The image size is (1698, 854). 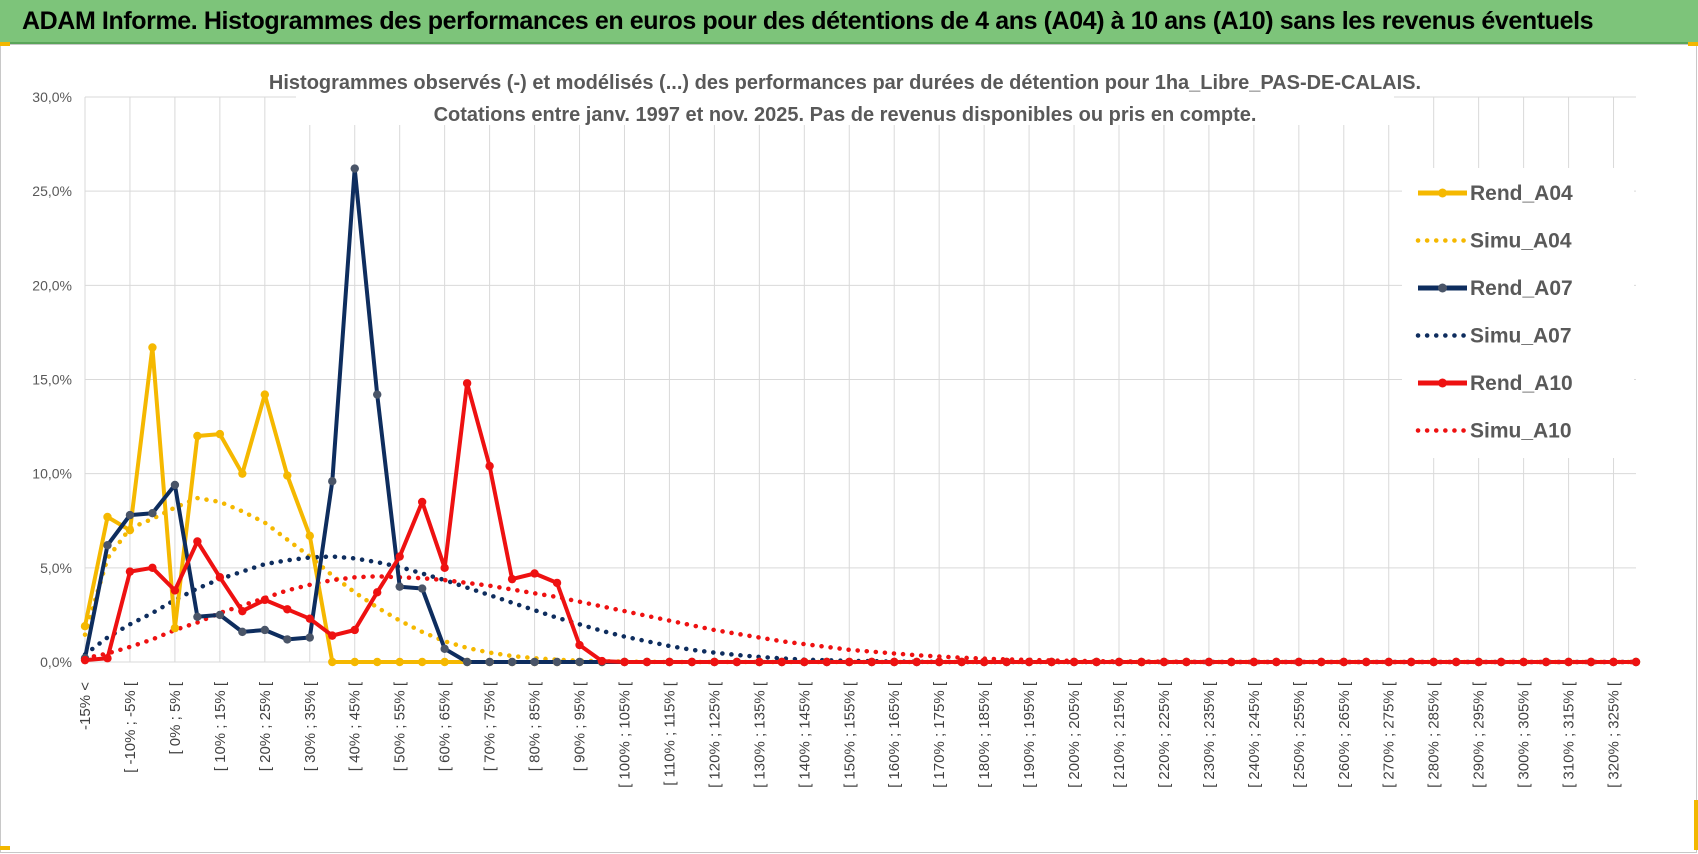 What do you see at coordinates (1389, 734) in the screenshot?
I see `x-tick-label: [ 270% ; 275% [` at bounding box center [1389, 734].